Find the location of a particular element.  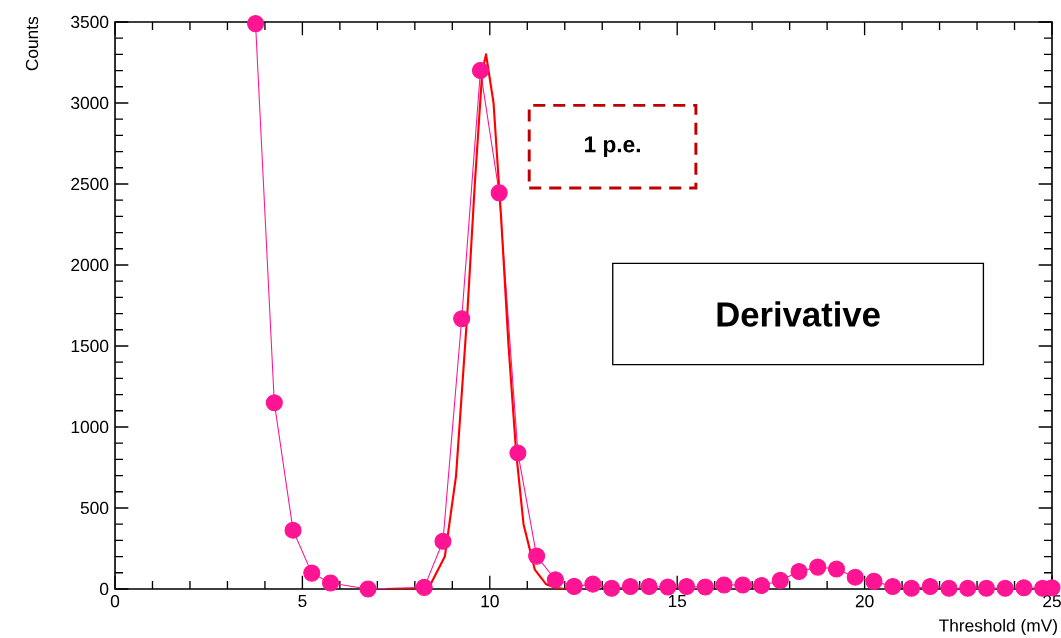

annotation: Derivative is located at coordinates (798, 314).